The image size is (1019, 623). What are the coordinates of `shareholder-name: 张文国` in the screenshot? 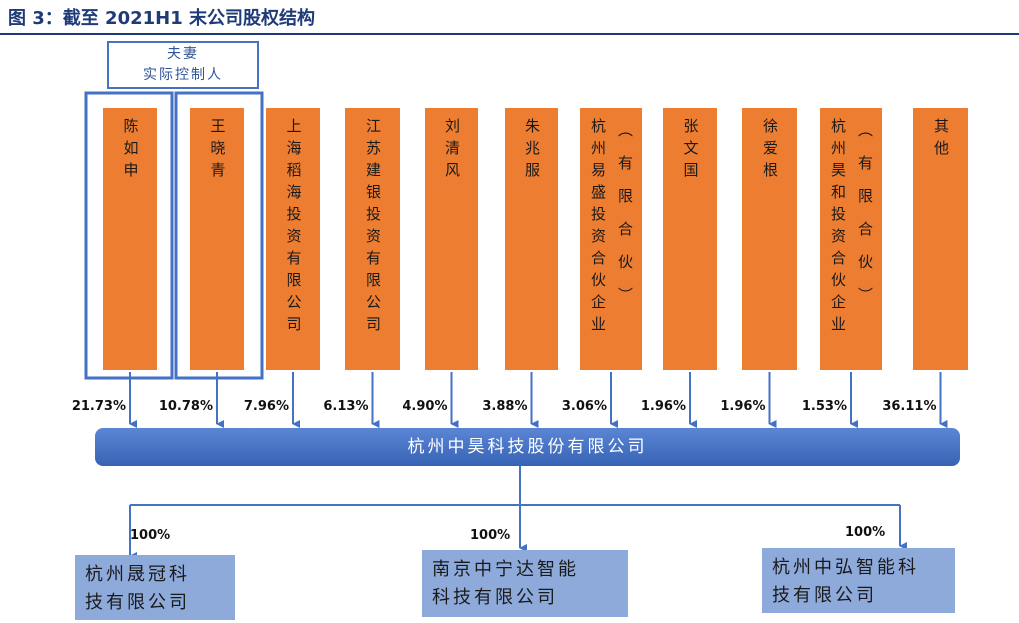 It's located at (690, 151).